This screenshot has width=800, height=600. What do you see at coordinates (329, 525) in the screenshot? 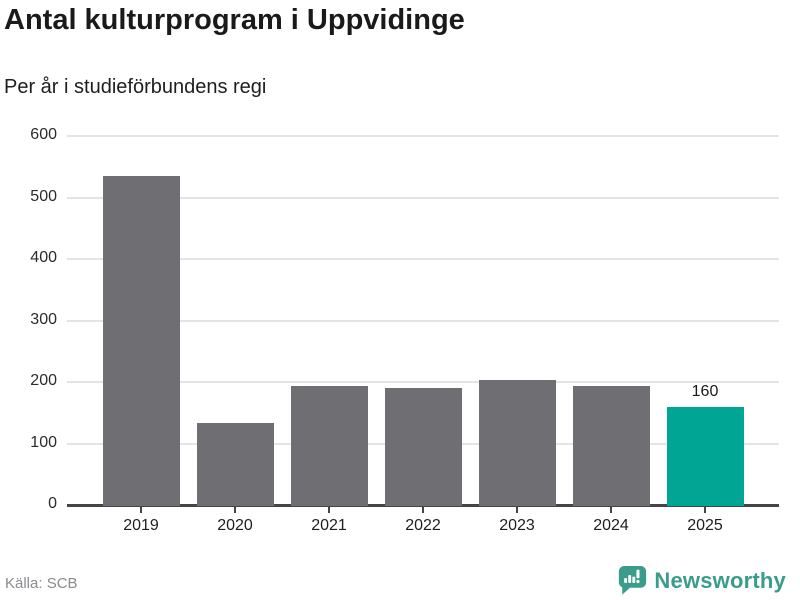
I see `x-axis-tick-label: 2021` at bounding box center [329, 525].